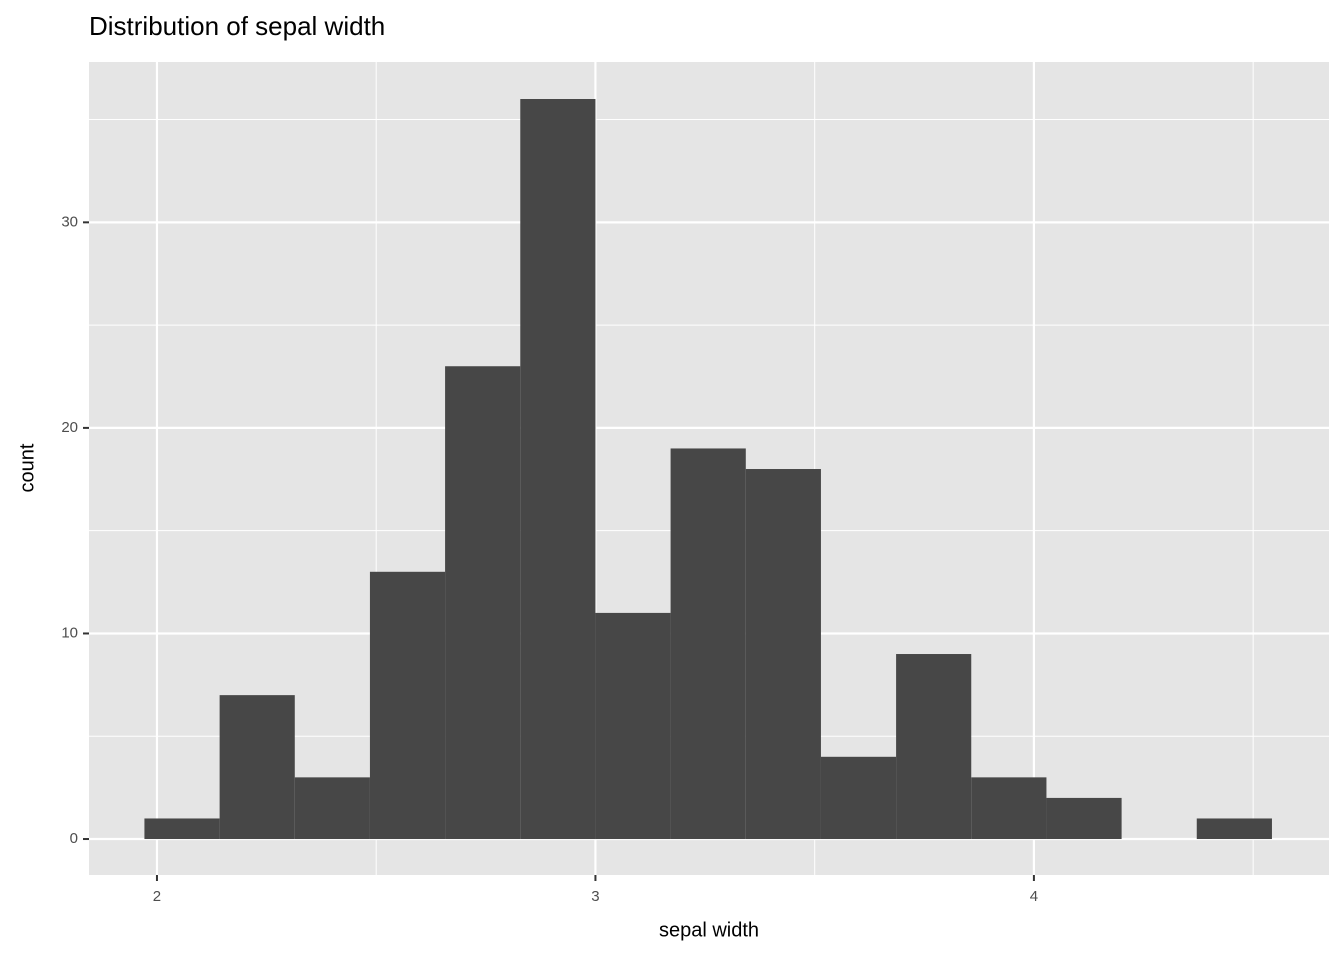  Describe the element at coordinates (157, 896) in the screenshot. I see `x-tick-label: 2` at that location.